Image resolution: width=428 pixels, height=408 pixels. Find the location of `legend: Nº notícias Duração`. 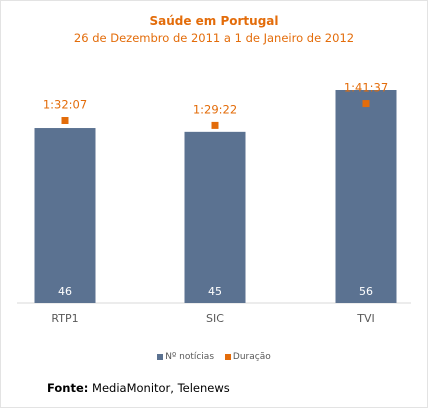

legend: Nº notícias Duração is located at coordinates (214, 357).